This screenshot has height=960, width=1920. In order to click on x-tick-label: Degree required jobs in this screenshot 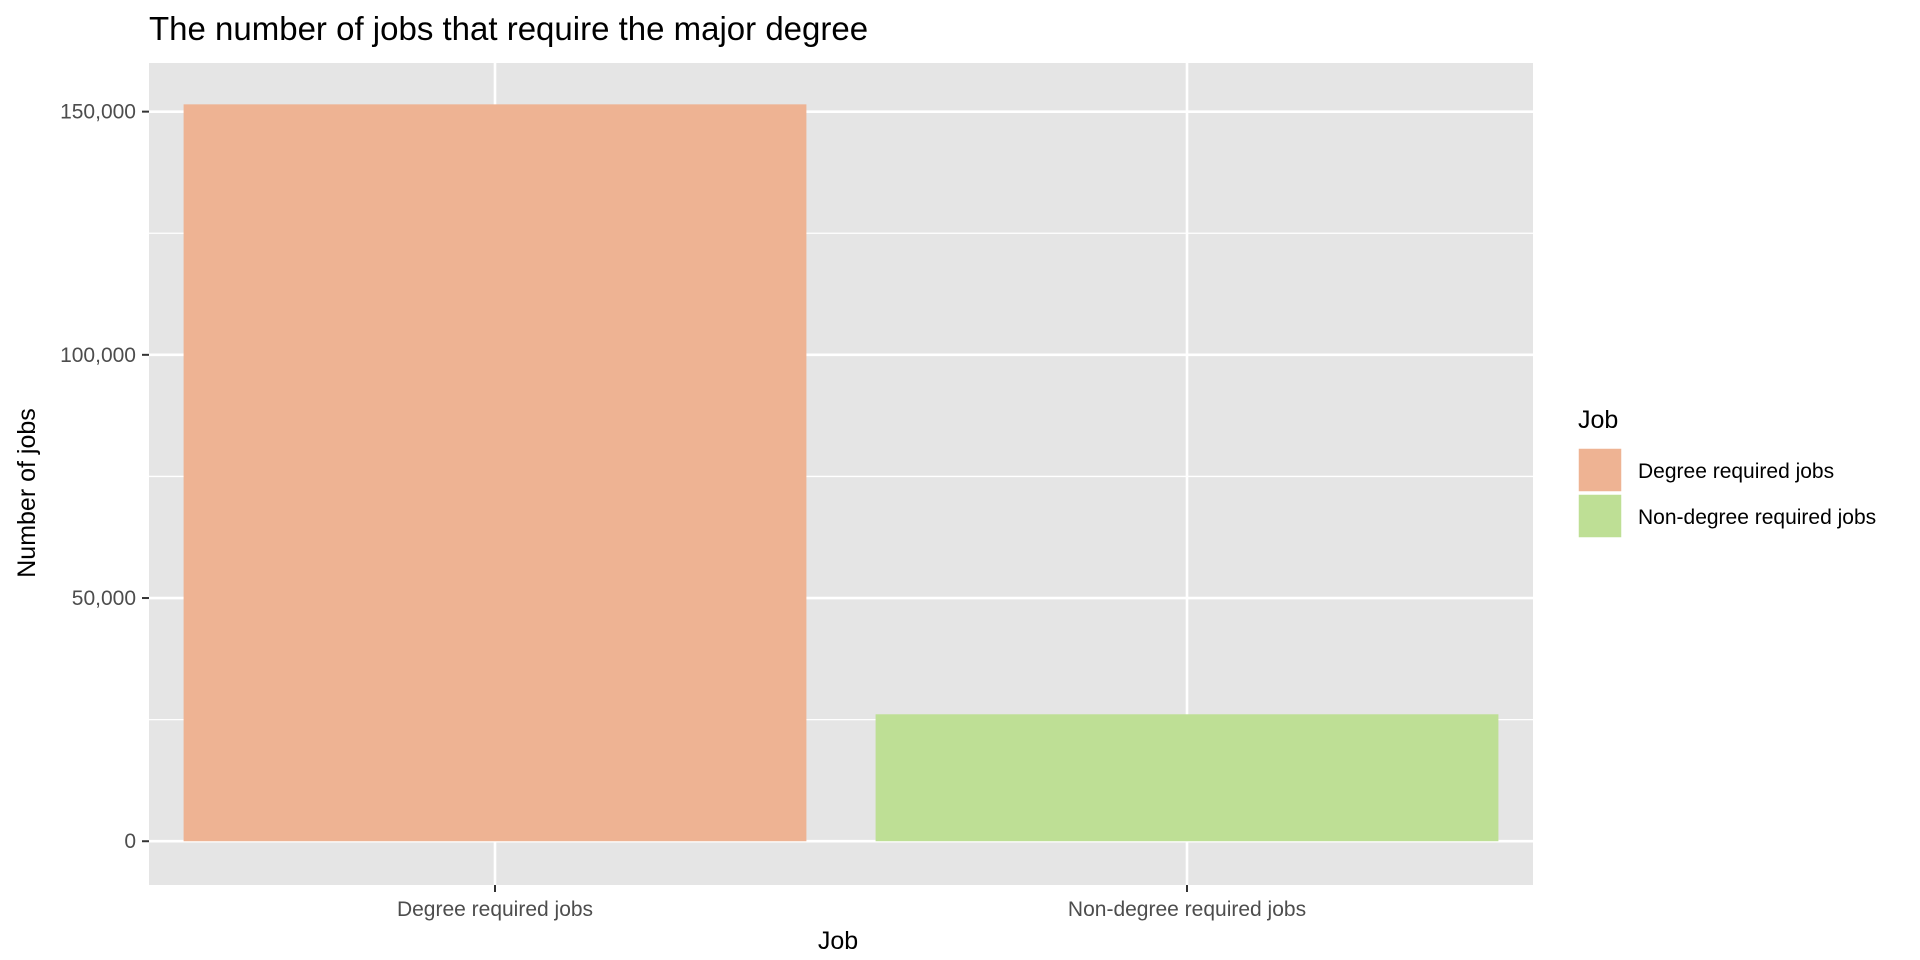, I will do `click(495, 909)`.